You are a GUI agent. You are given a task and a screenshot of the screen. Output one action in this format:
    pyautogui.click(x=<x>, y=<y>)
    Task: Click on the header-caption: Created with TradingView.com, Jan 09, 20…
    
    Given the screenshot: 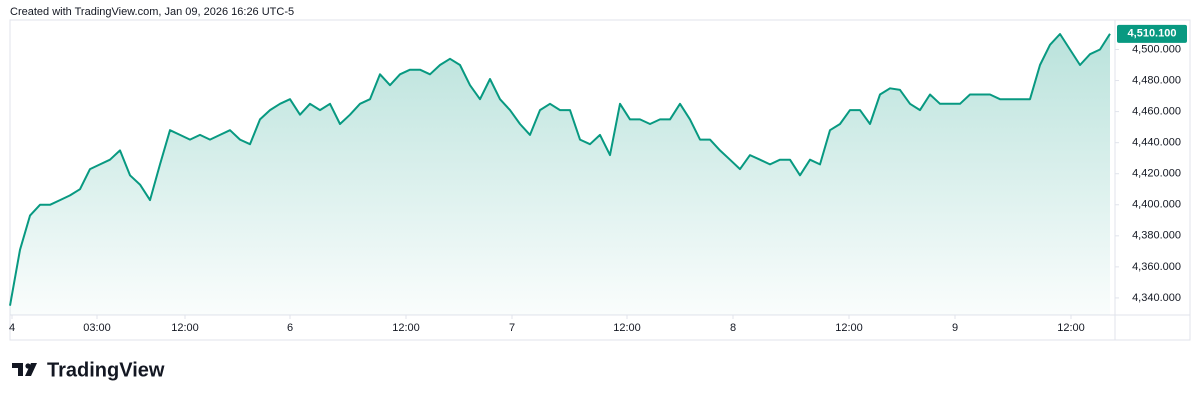 What is the action you would take?
    pyautogui.click(x=152, y=12)
    